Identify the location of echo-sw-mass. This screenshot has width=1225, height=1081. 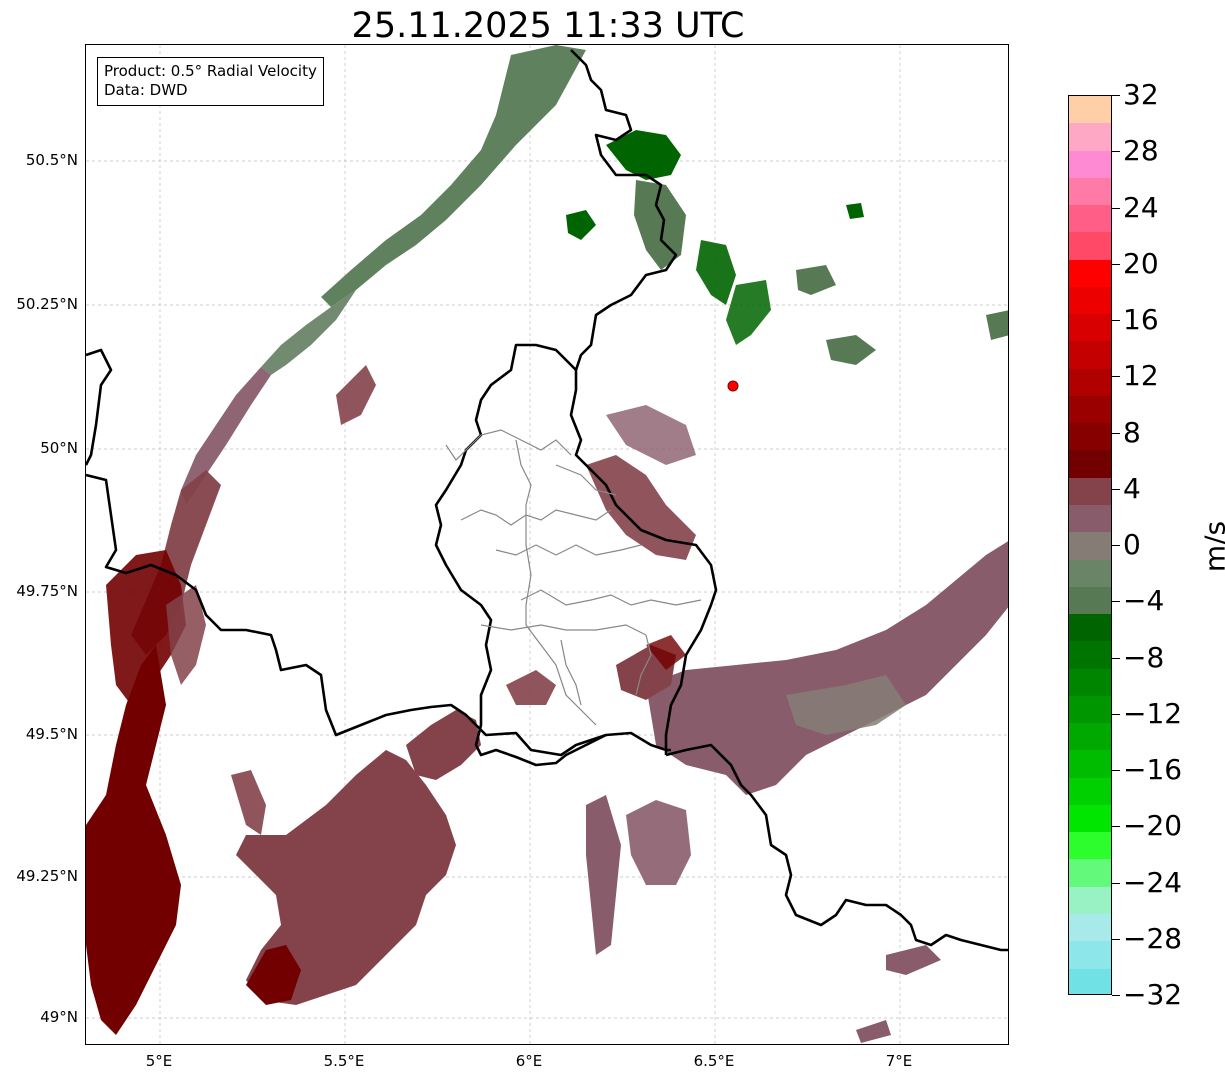
(346, 877).